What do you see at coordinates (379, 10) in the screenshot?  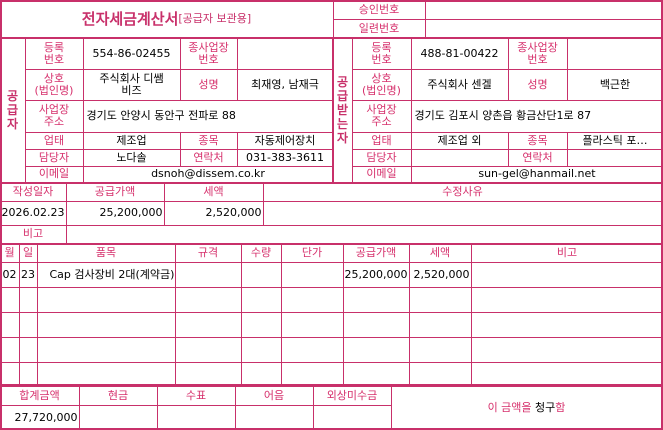 I see `approval-label: 승인번호` at bounding box center [379, 10].